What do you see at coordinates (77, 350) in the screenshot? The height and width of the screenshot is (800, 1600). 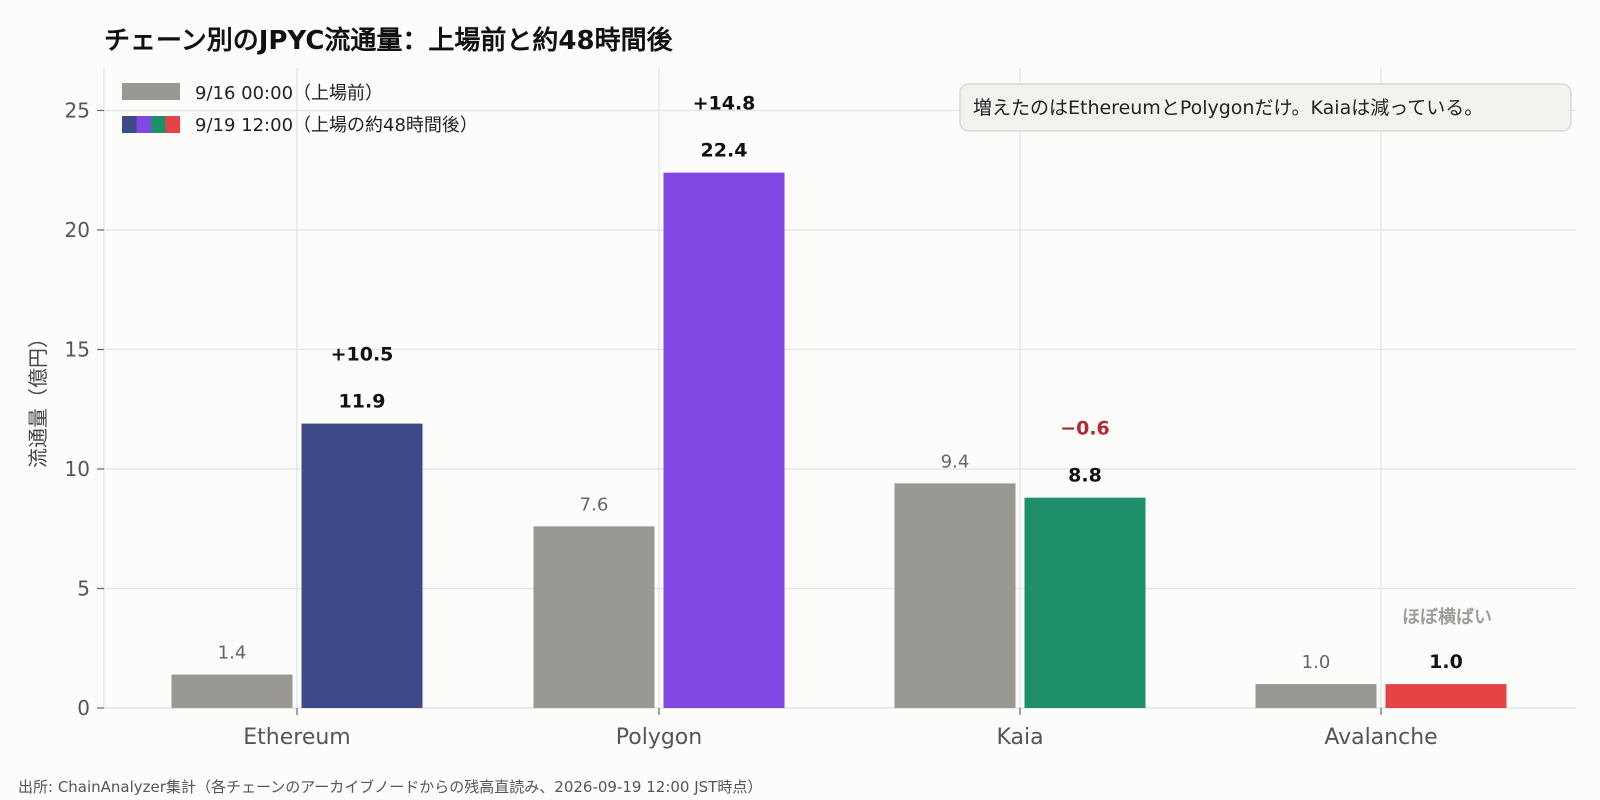 I see `y-tick-label: 15` at bounding box center [77, 350].